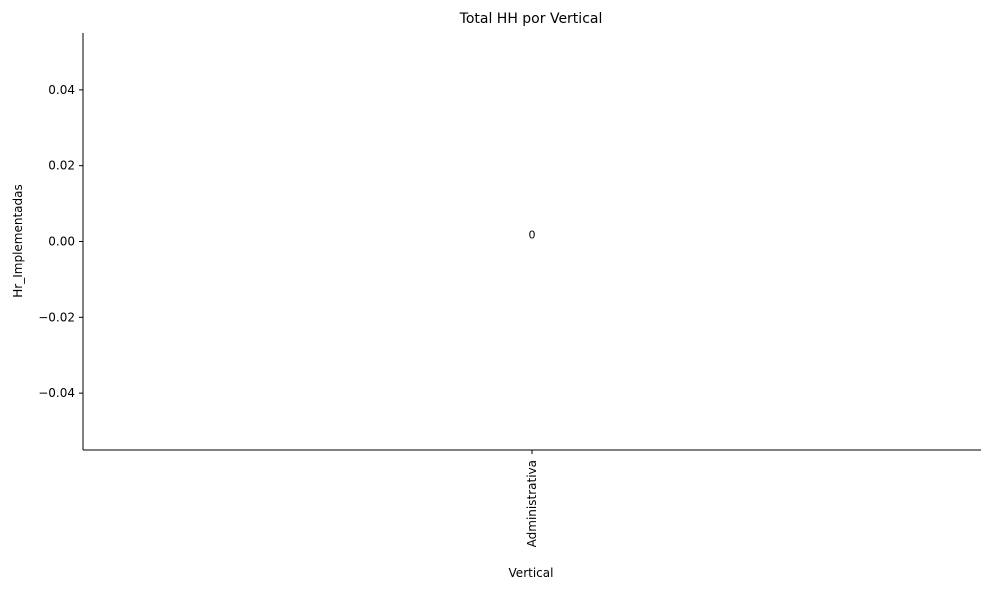  I want to click on x-axis-ticks: Administrativa, so click(532, 498).